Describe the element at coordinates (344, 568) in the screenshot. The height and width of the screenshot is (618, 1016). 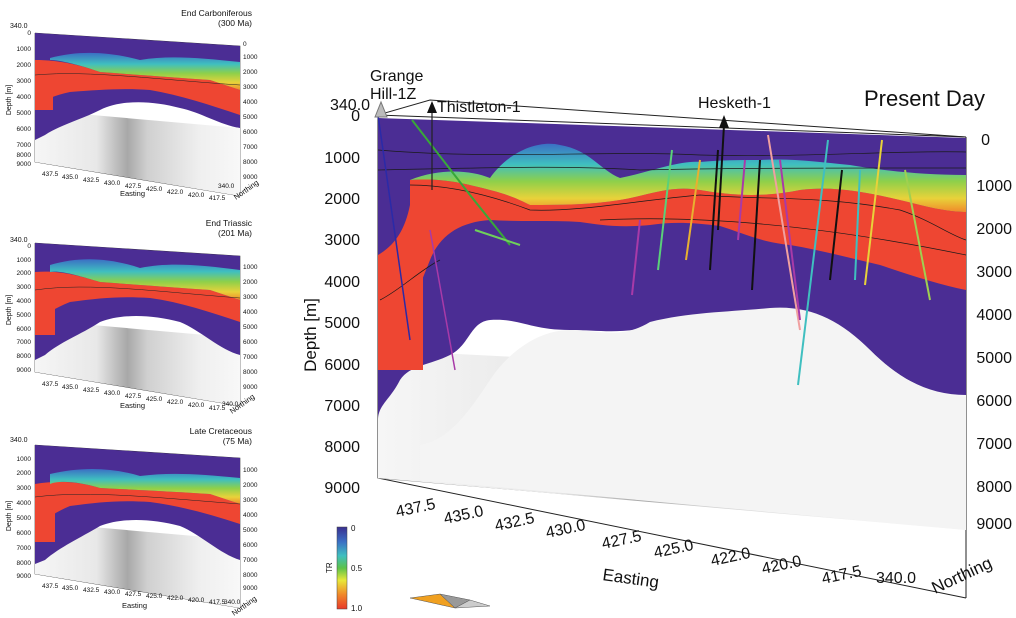
I see `tr-colorbar: 0 0.5 1.0 TR` at that location.